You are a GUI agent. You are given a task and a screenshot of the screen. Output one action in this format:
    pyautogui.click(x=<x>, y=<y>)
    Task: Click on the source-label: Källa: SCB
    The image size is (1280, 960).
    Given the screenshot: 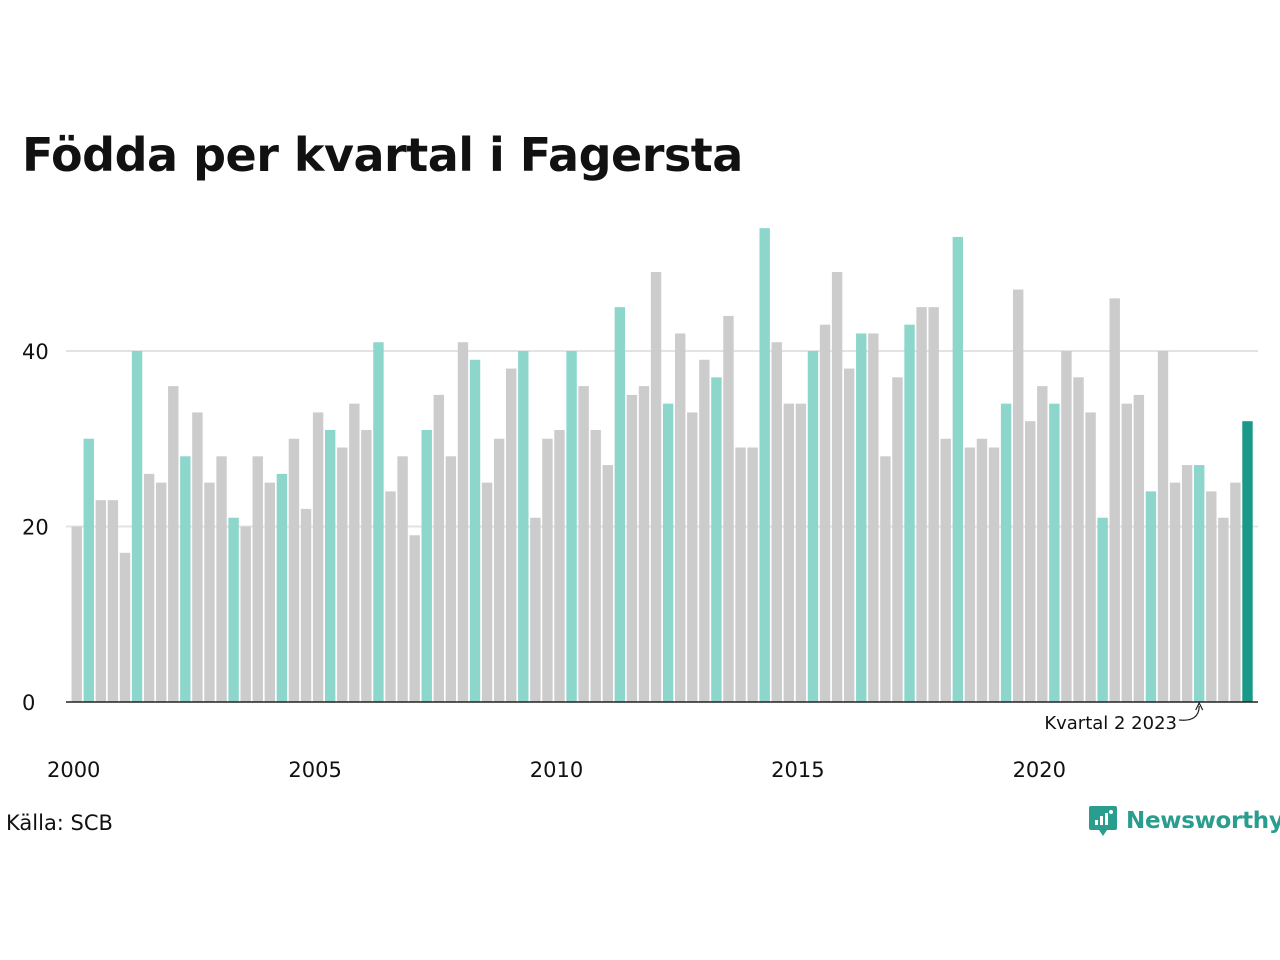 What is the action you would take?
    pyautogui.click(x=59, y=823)
    